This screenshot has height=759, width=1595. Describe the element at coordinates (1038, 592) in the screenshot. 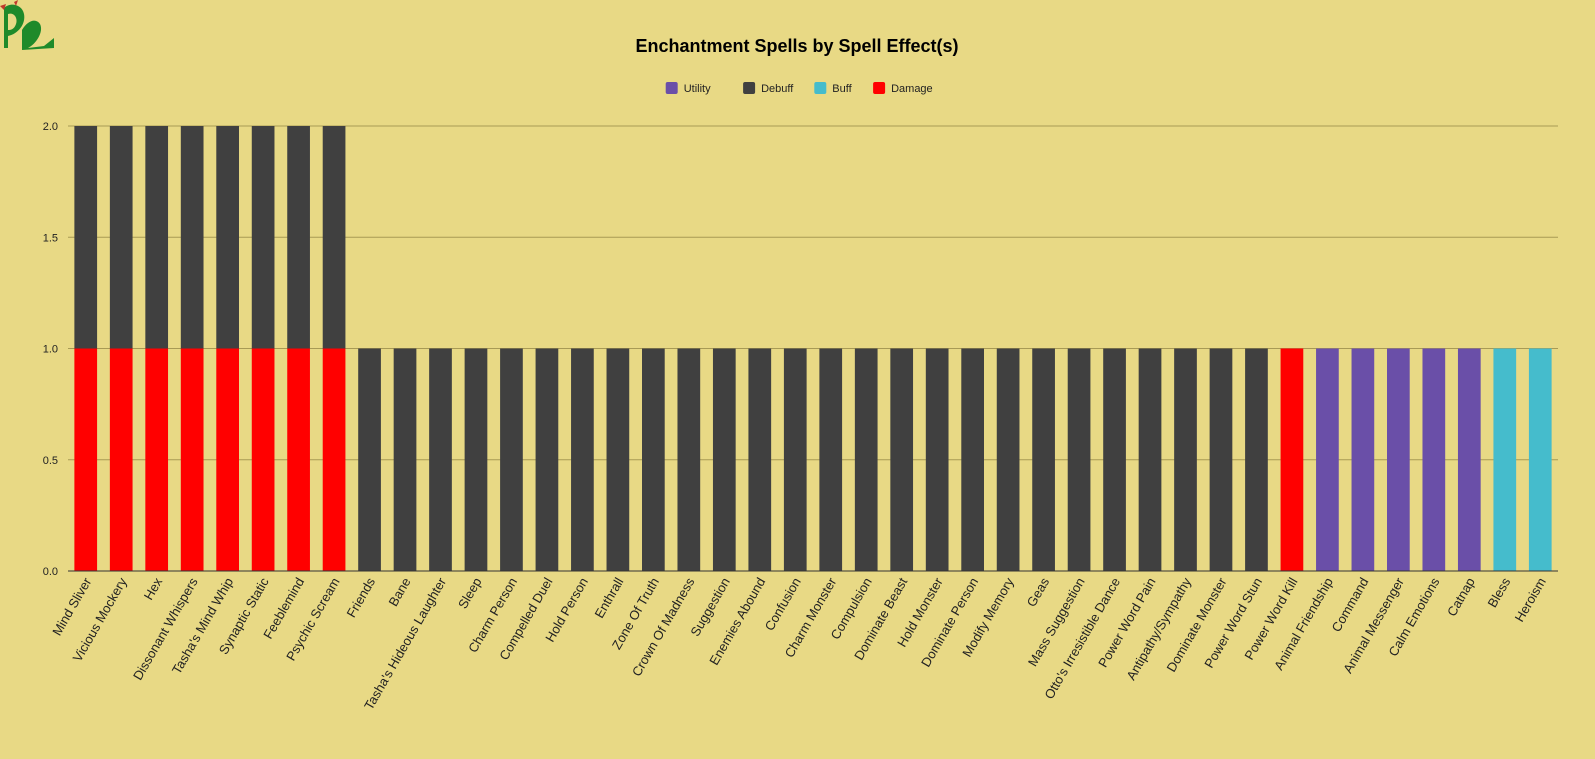

I see `x-tick-label: Geas` at that location.